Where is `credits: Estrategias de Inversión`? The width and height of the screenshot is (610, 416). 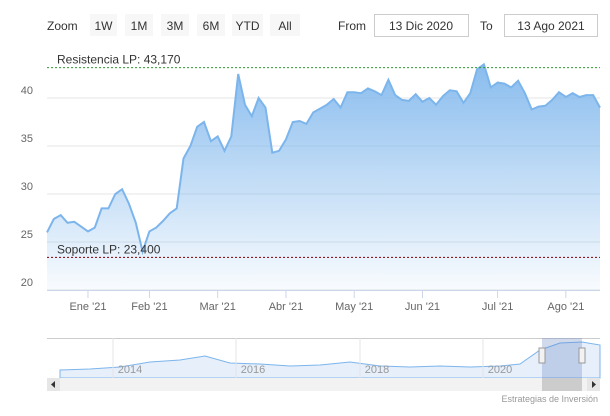 credits: Estrategias de Inversión is located at coordinates (549, 399).